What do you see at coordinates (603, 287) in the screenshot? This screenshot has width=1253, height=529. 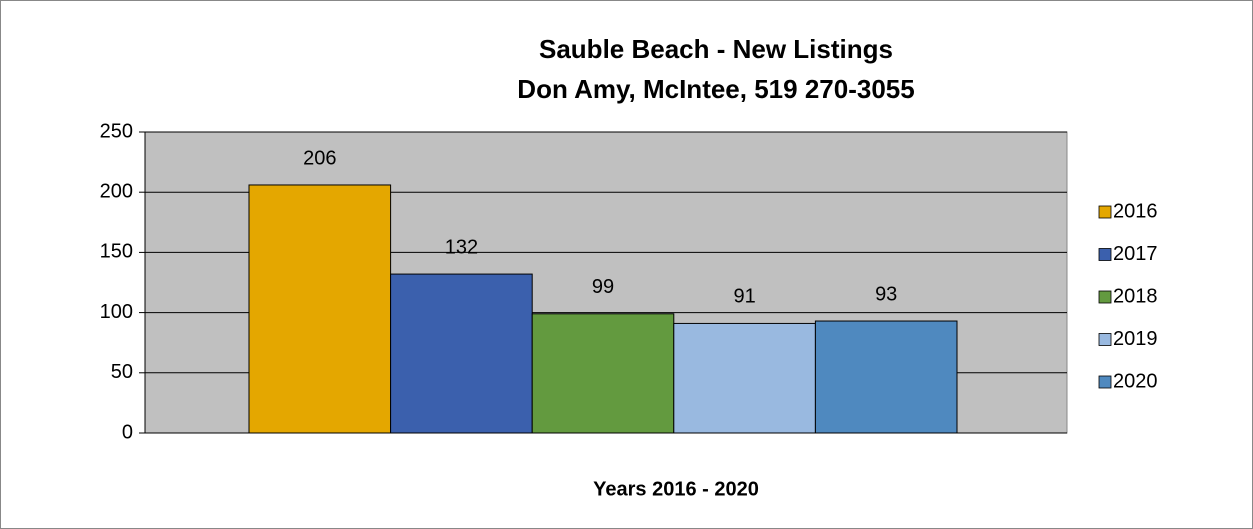 I see `data-label: 99` at bounding box center [603, 287].